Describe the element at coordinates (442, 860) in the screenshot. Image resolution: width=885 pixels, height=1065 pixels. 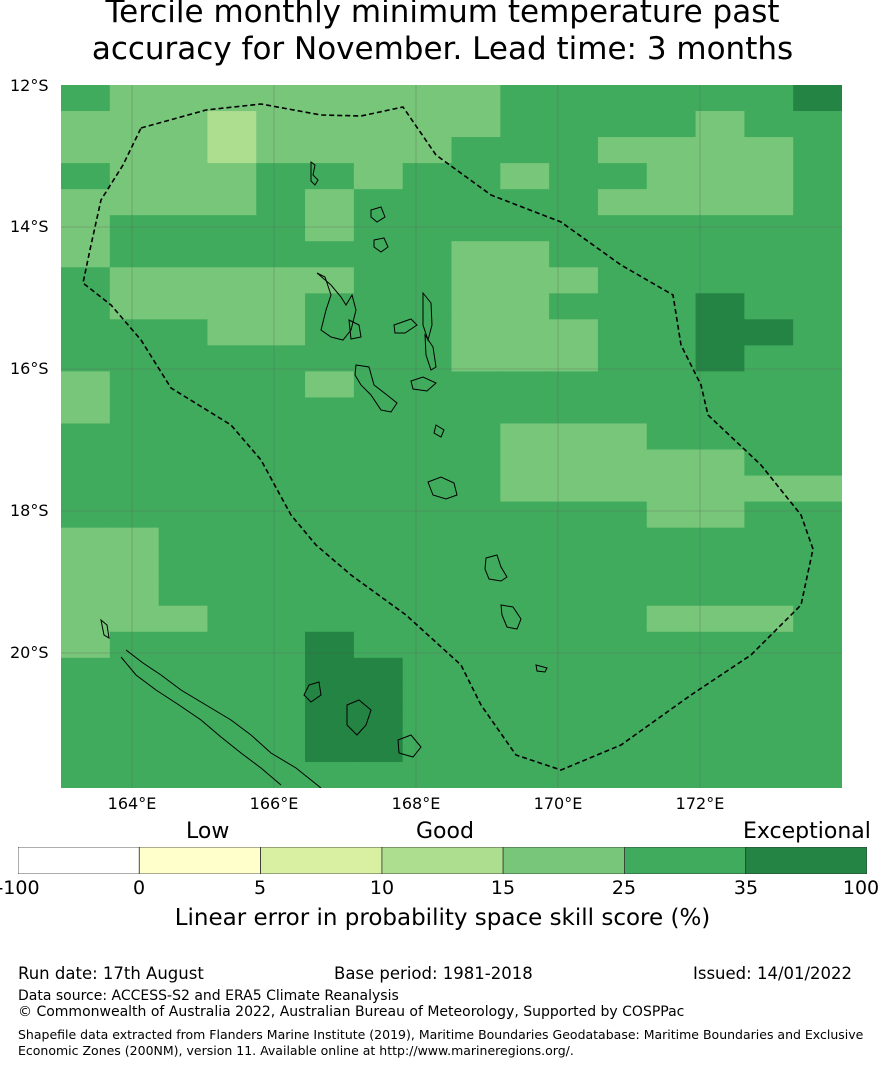
I see `colorbar` at that location.